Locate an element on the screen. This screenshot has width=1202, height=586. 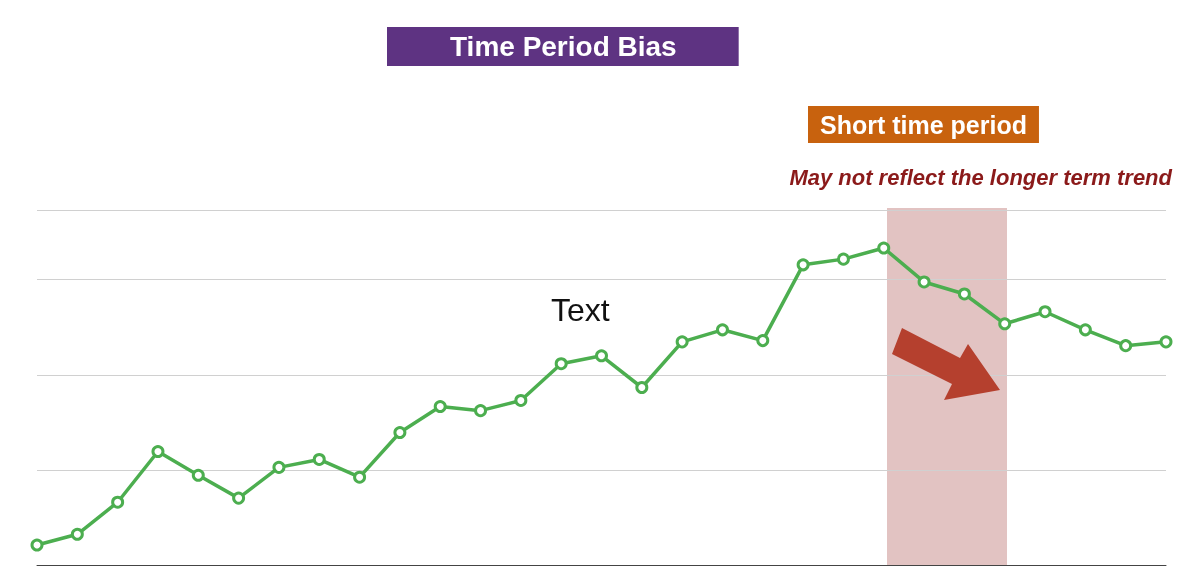
text: Short time period is located at coordinates (923, 124).